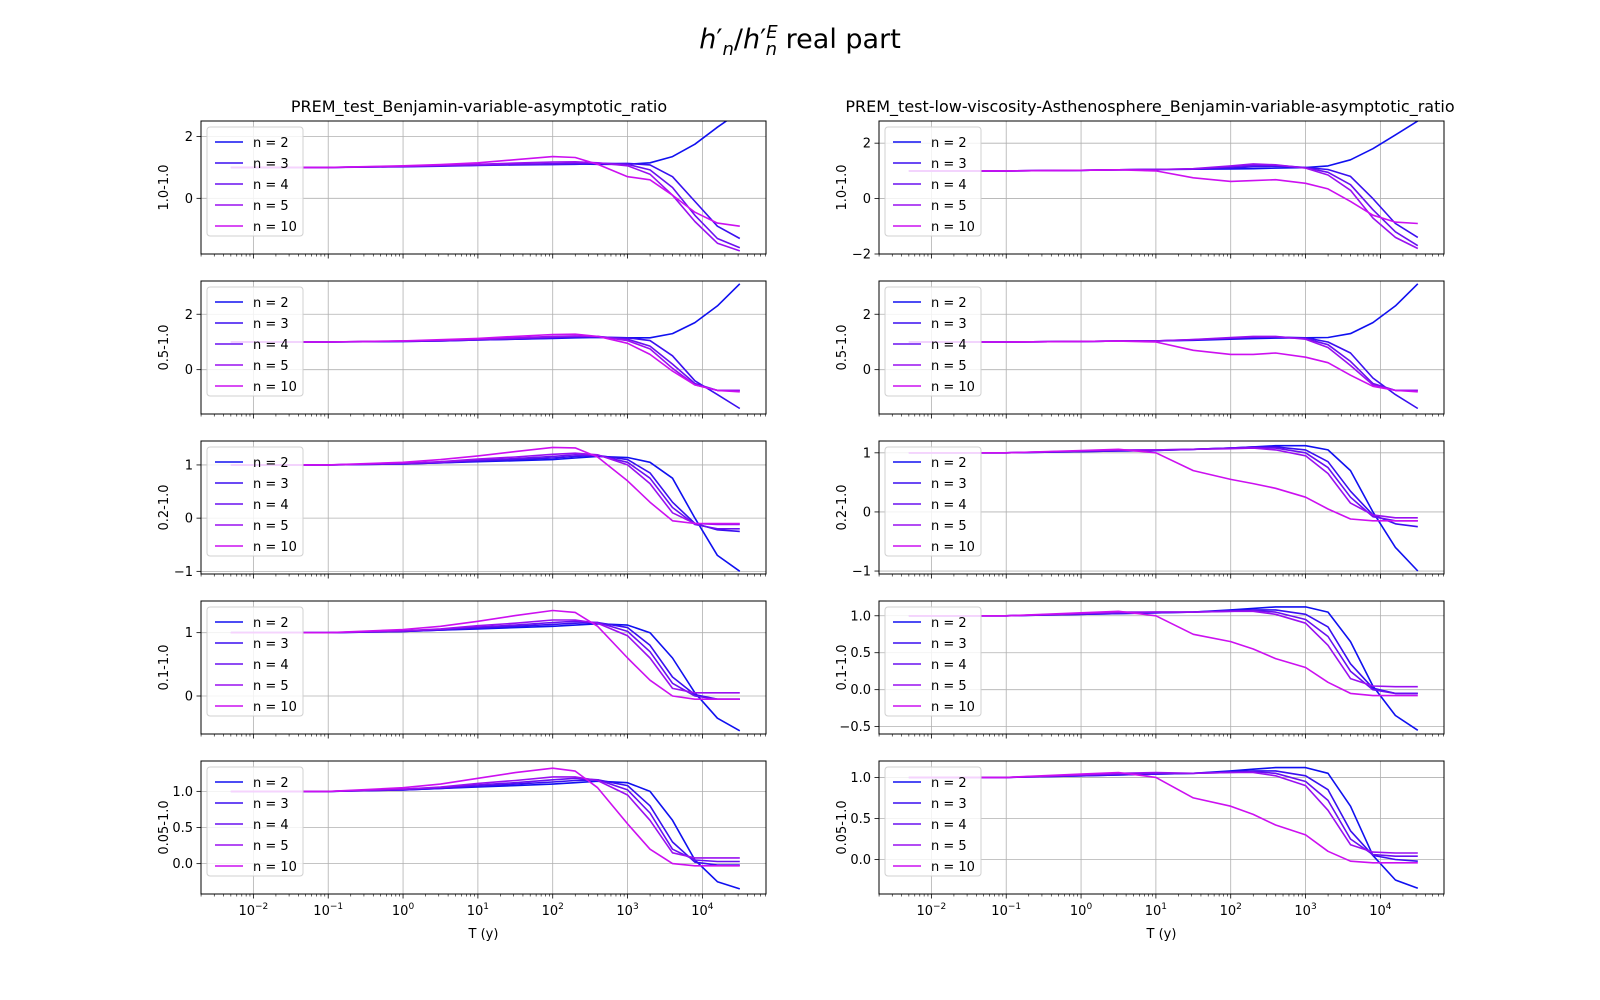 The height and width of the screenshot is (1000, 1600). What do you see at coordinates (164, 667) in the screenshot?
I see `row-label: 0.1-1.0` at bounding box center [164, 667].